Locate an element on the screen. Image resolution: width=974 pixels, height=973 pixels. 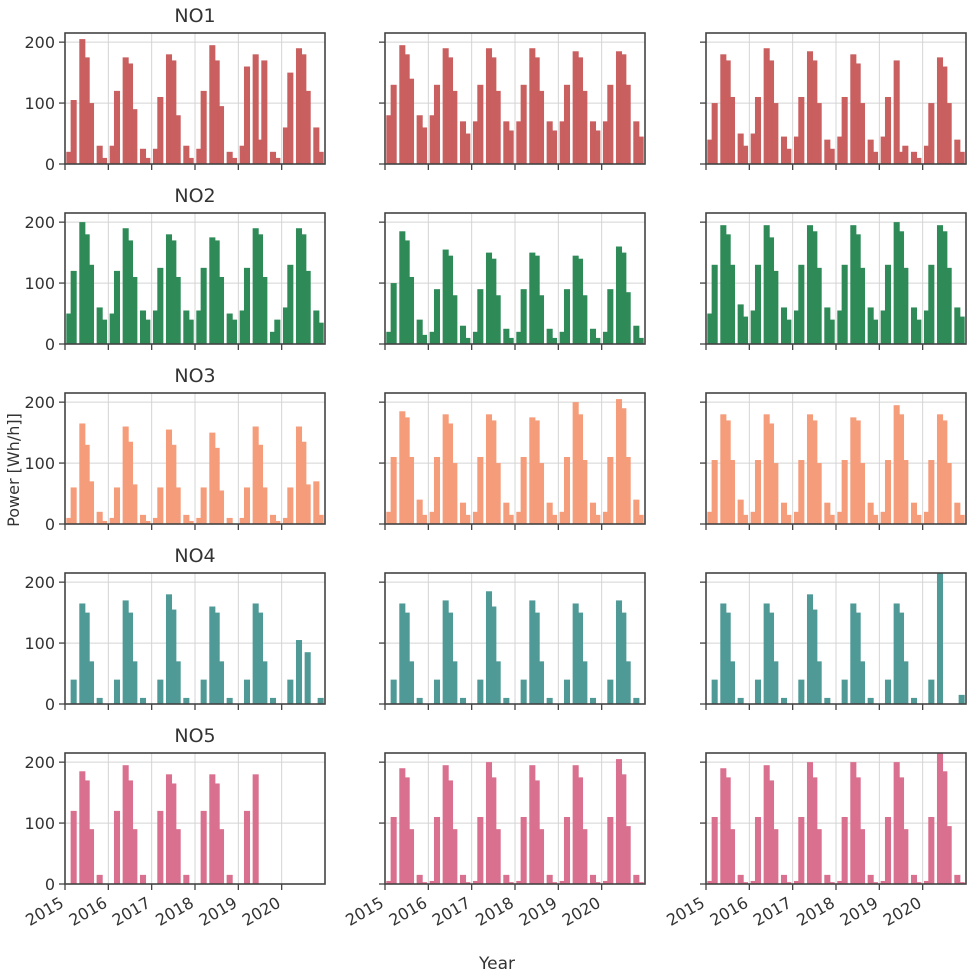
x-tick-label-2016: 2016 is located at coordinates (729, 911).